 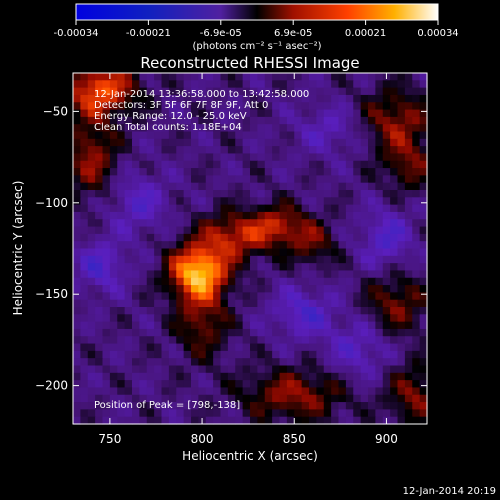 I want to click on colorbar-tick-label: 0.00034, so click(x=437, y=33).